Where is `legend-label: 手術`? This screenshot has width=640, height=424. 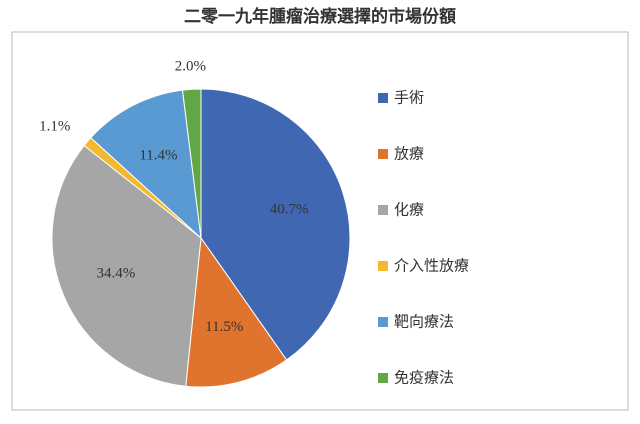
legend-label: 手術 is located at coordinates (409, 98).